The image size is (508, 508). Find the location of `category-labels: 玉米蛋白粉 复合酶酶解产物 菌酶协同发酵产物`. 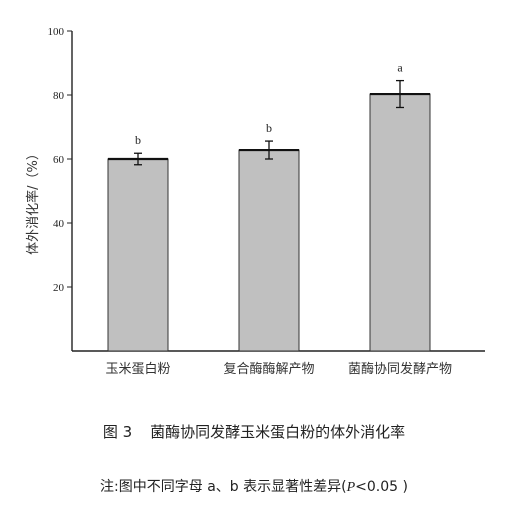

category-labels: 玉米蛋白粉 复合酶酶解产物 菌酶协同发酵产物 is located at coordinates (278, 369).